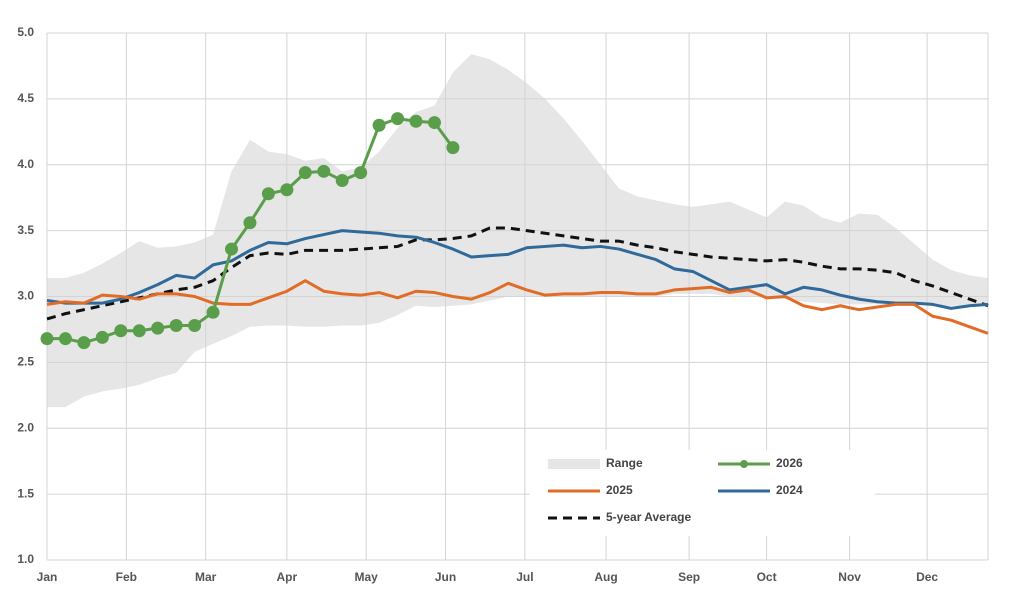 The image size is (1026, 615). What do you see at coordinates (25, 427) in the screenshot?
I see `y-tick-label: 2.0` at bounding box center [25, 427].